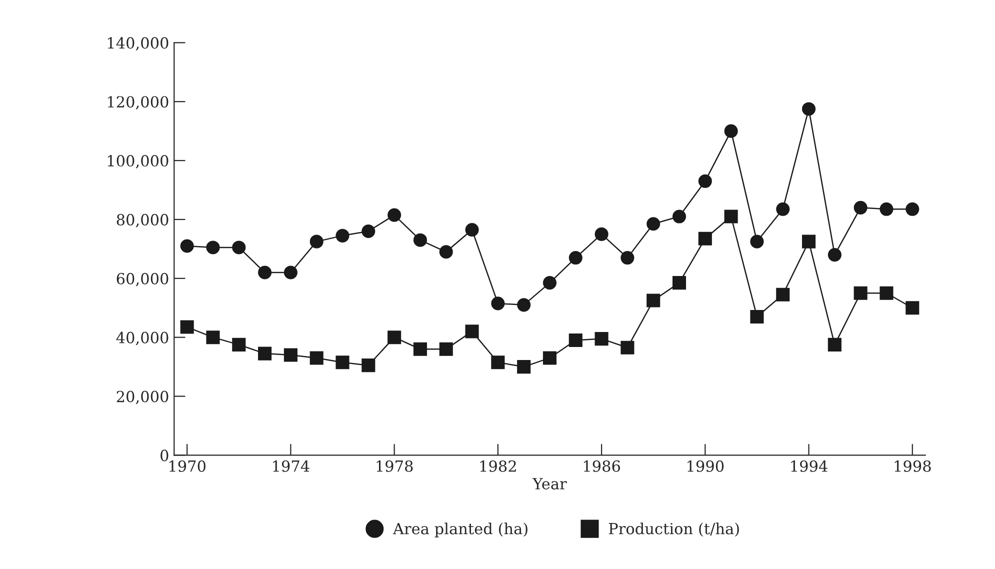 The width and height of the screenshot is (995, 569). Describe the element at coordinates (602, 466) in the screenshot. I see `x-tick-label: 1986` at that location.